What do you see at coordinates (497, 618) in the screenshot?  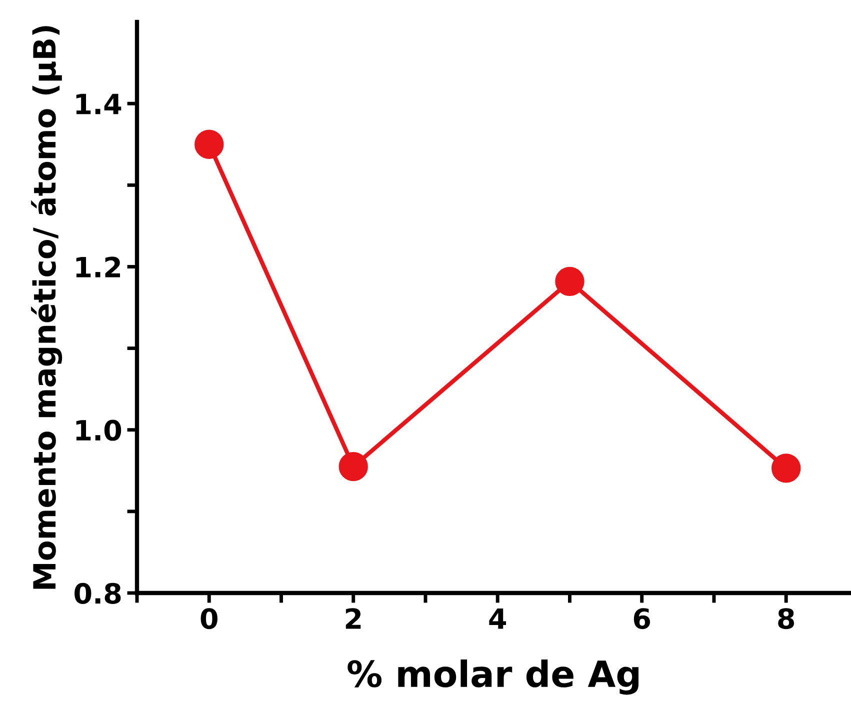 I see `x-tick-label: 4` at bounding box center [497, 618].